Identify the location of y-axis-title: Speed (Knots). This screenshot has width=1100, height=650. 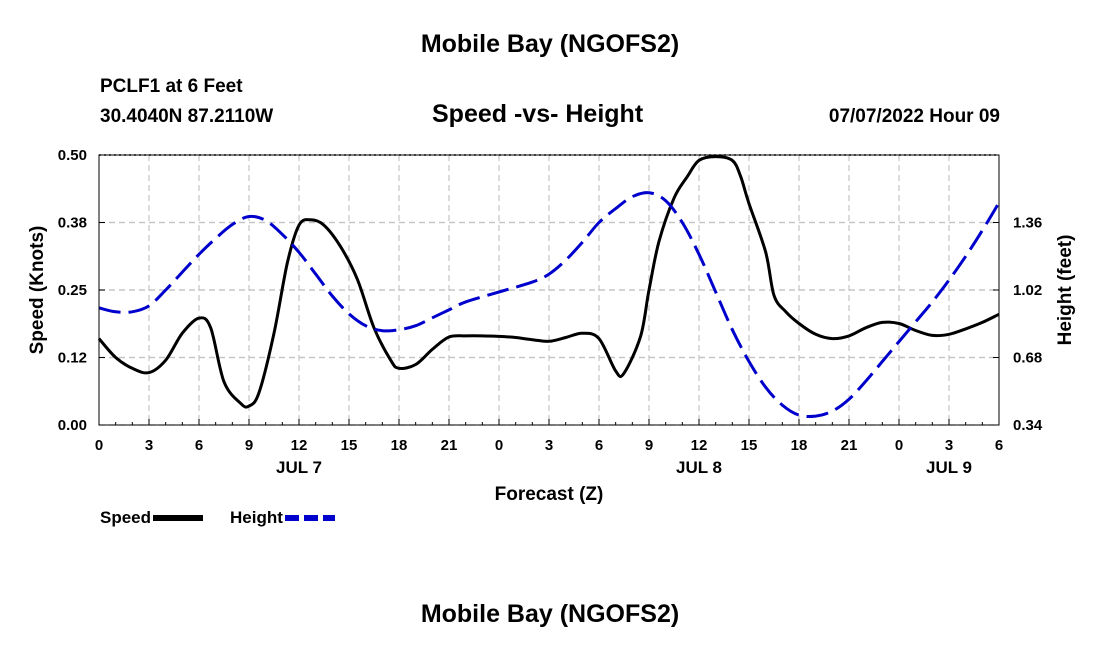
(37, 290).